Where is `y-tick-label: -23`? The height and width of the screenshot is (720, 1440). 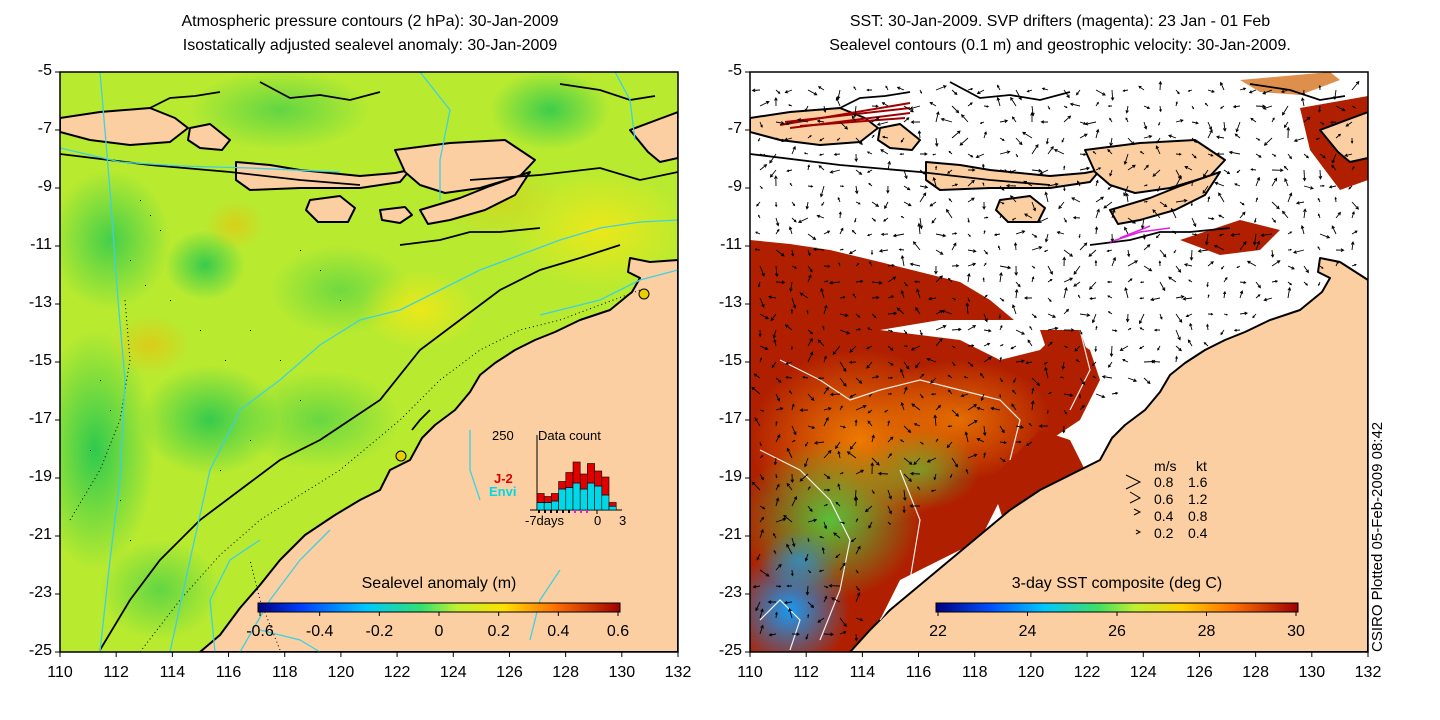
y-tick-label: -23 is located at coordinates (40, 592).